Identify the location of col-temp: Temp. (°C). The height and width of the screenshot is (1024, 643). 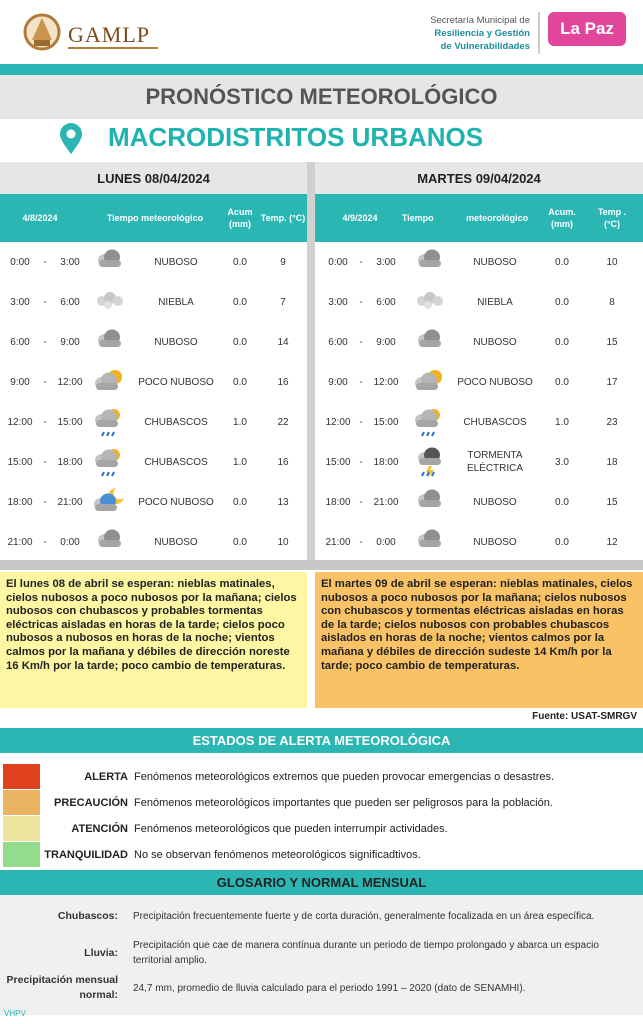
(283, 218).